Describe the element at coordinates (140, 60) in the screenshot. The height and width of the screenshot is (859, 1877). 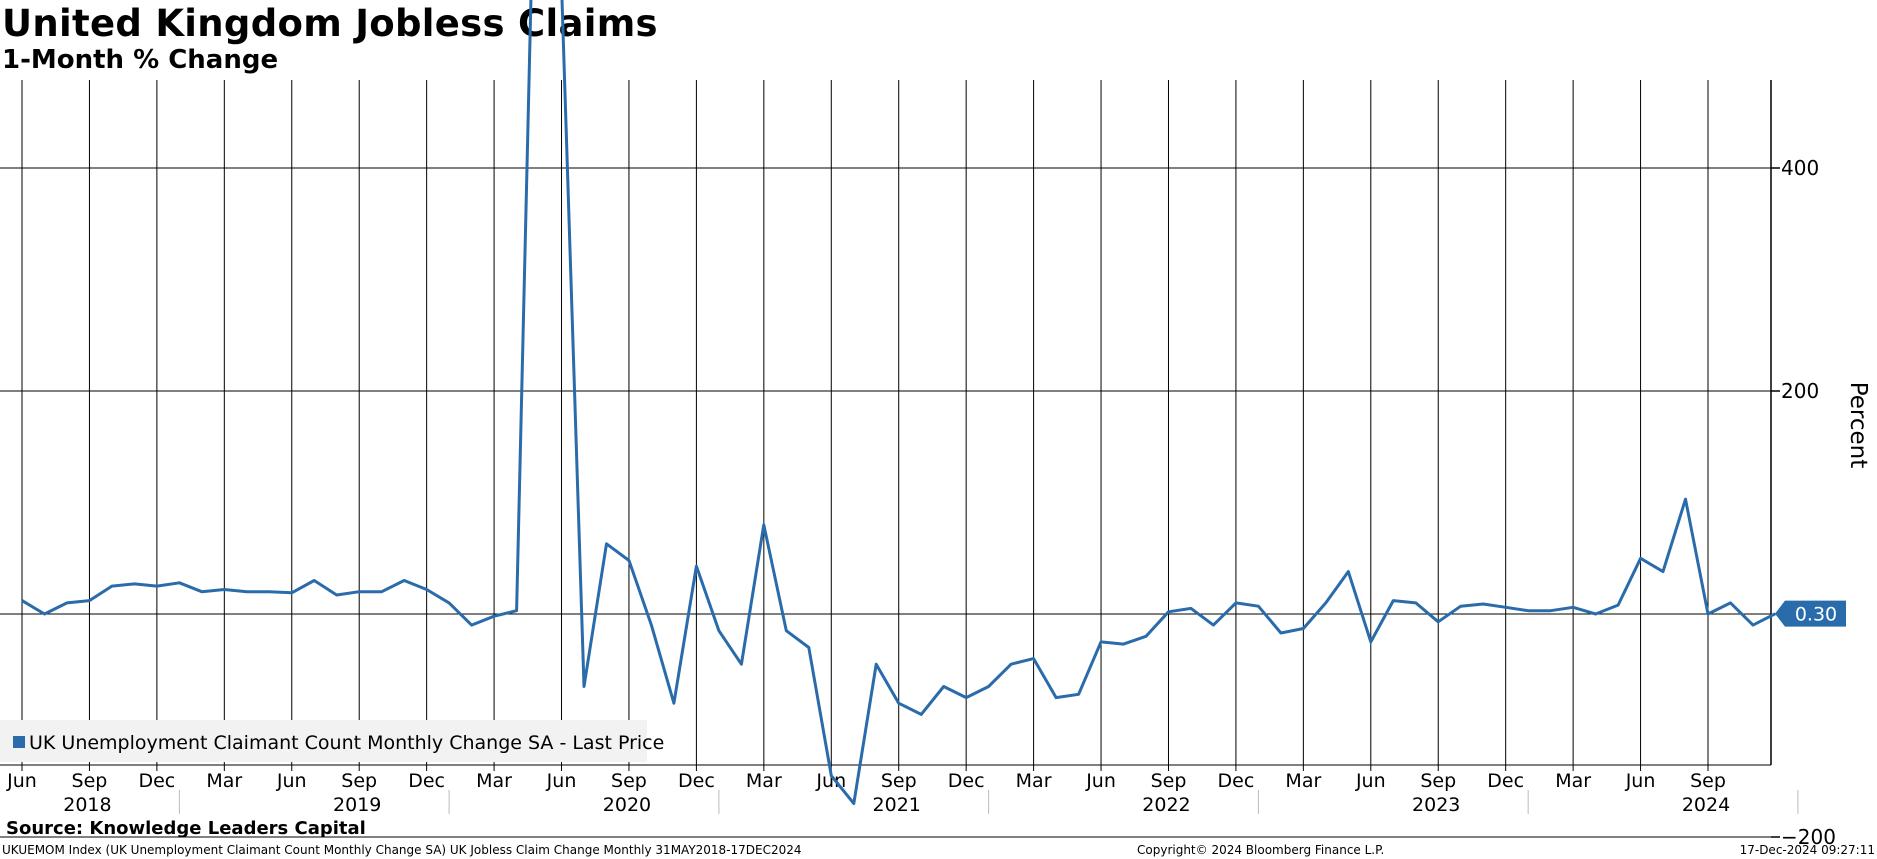
I see `chart-subtitle: 1-Month % Change` at that location.